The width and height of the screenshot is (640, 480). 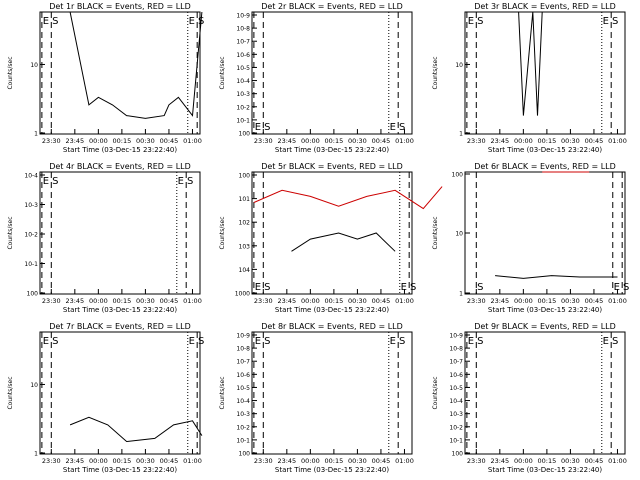 What do you see at coordinates (332, 166) in the screenshot?
I see `chart-title: Det 5r BLACK = Events, RED = LLD` at bounding box center [332, 166].